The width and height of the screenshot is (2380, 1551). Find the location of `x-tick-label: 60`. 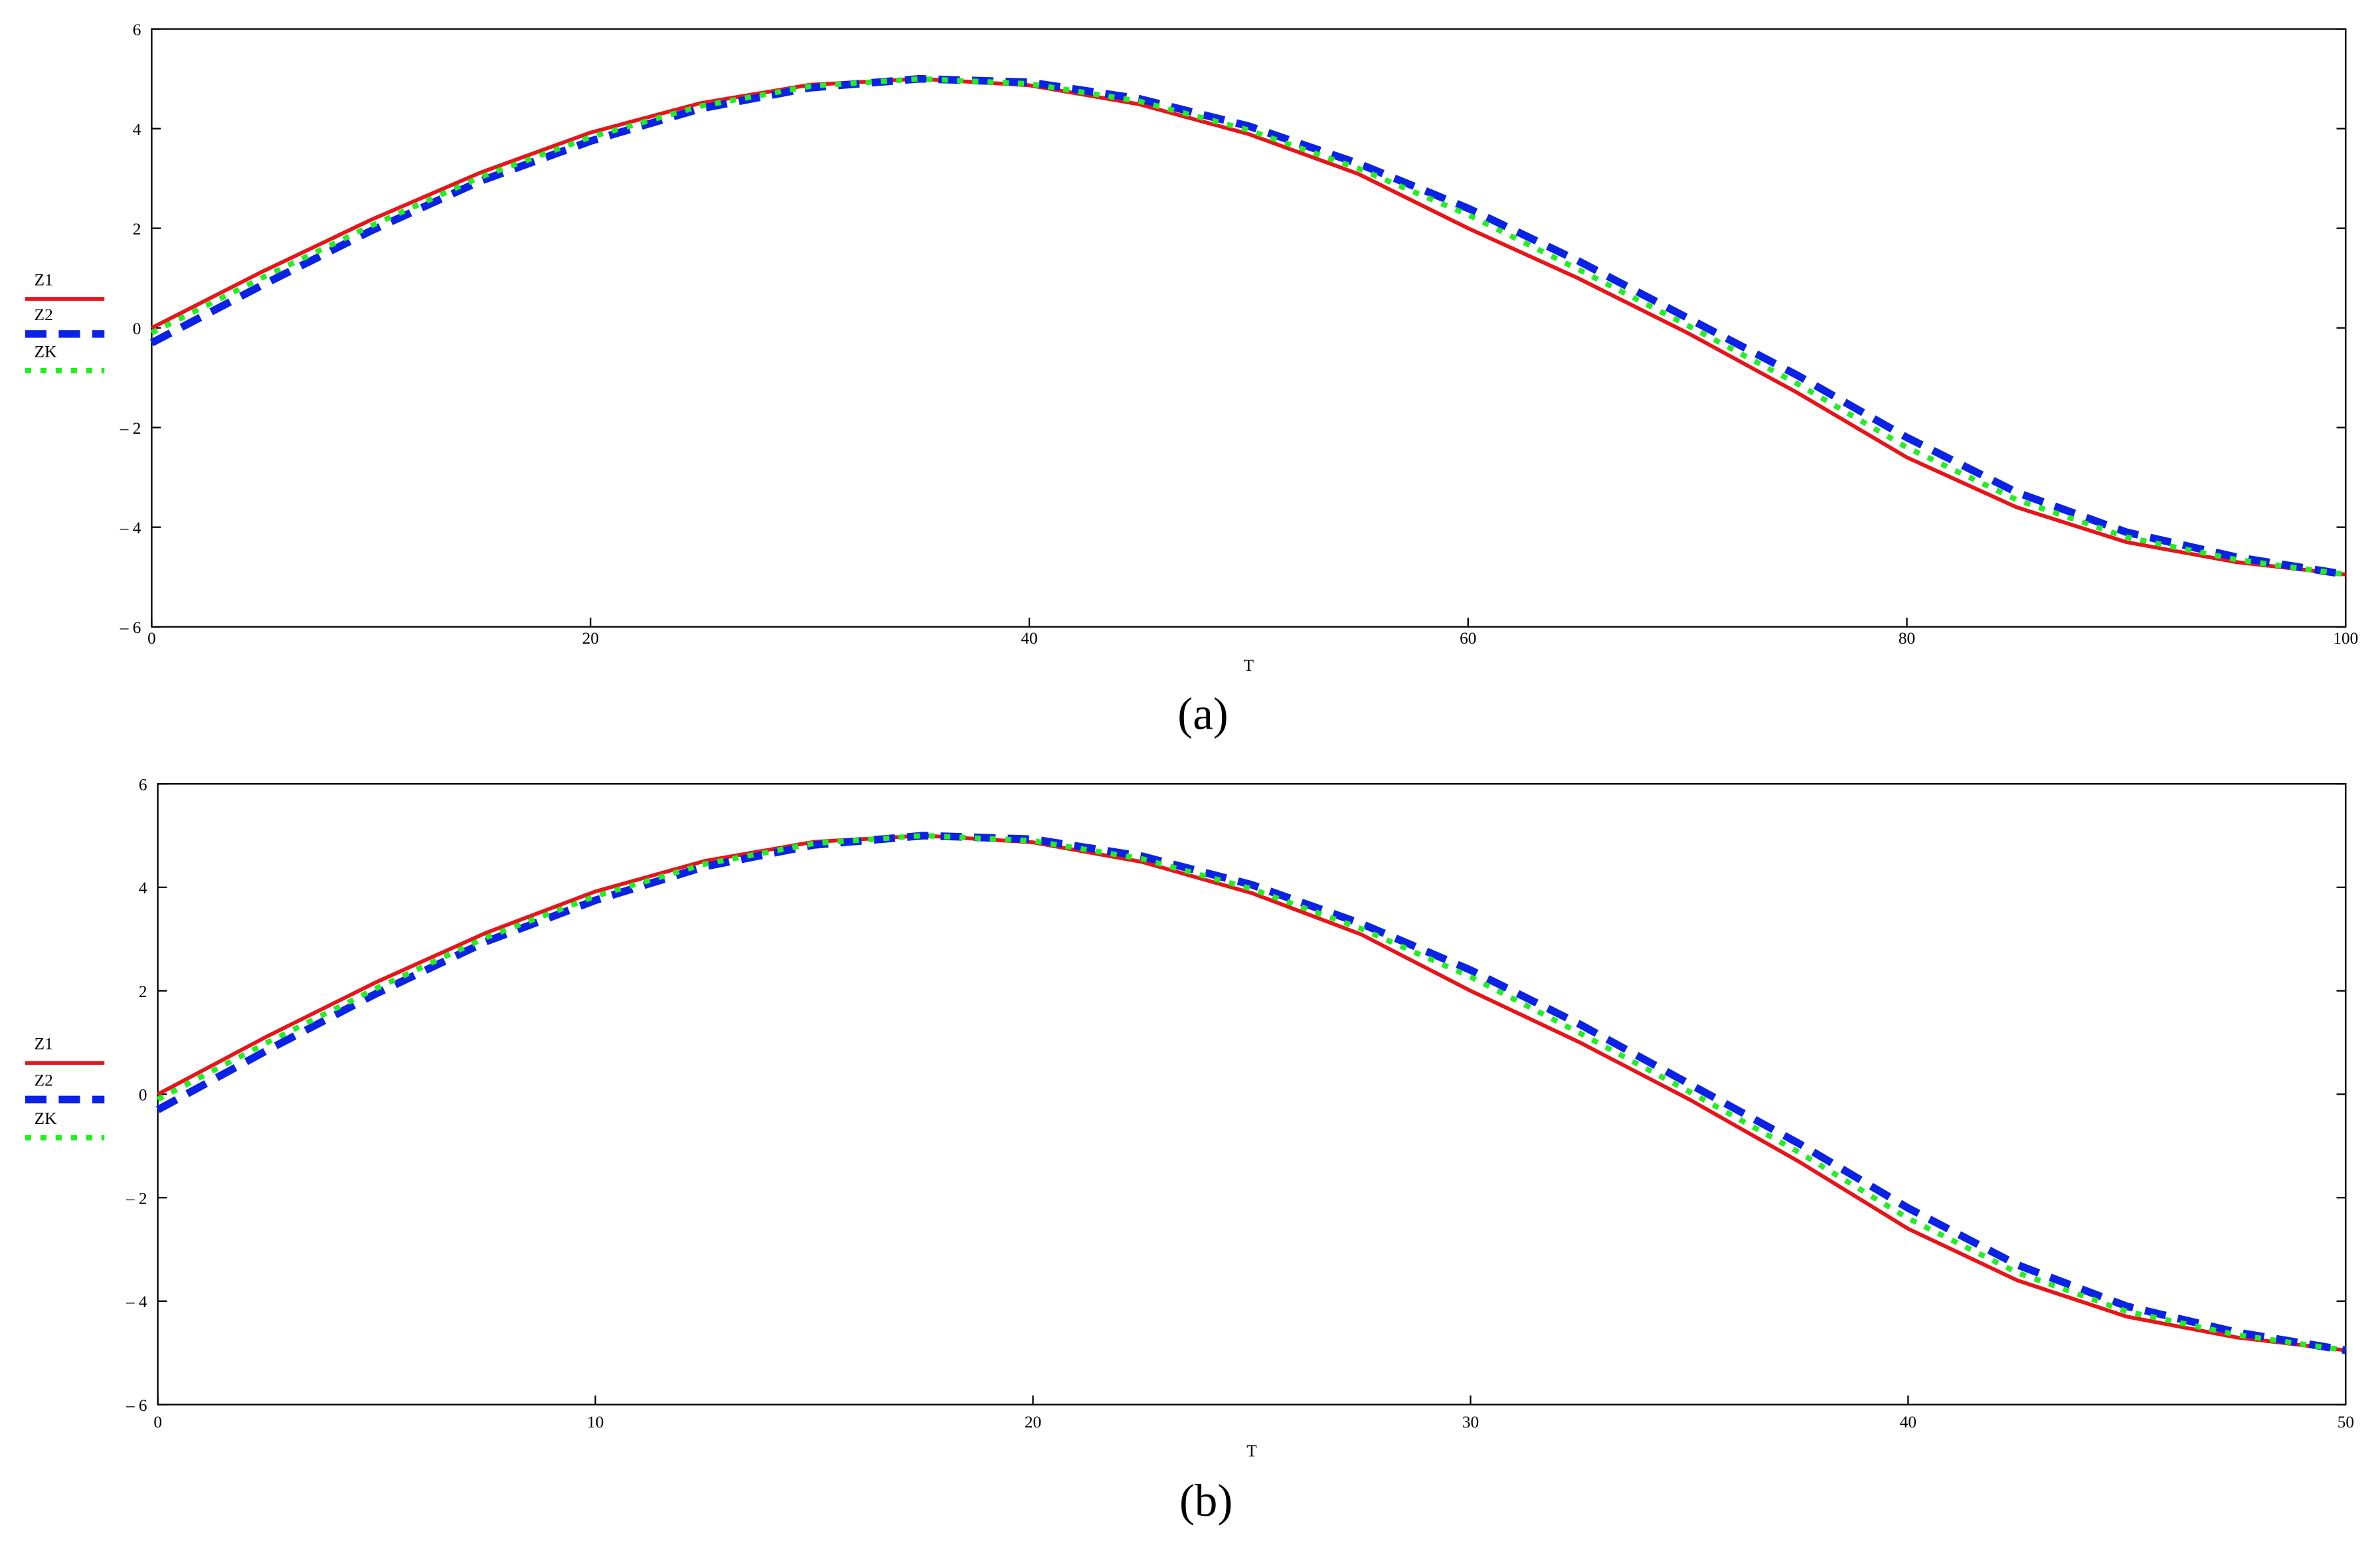

x-tick-label: 60 is located at coordinates (1468, 638).